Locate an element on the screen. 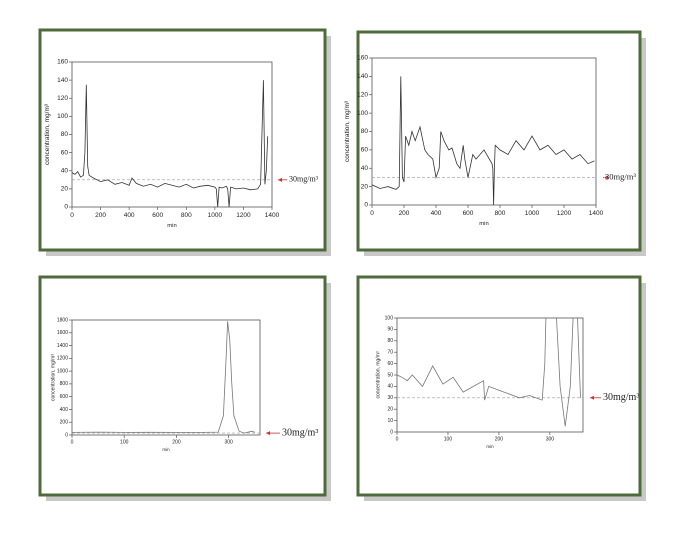 This screenshot has width=675, height=546. y-tick-label: 10 is located at coordinates (390, 421).